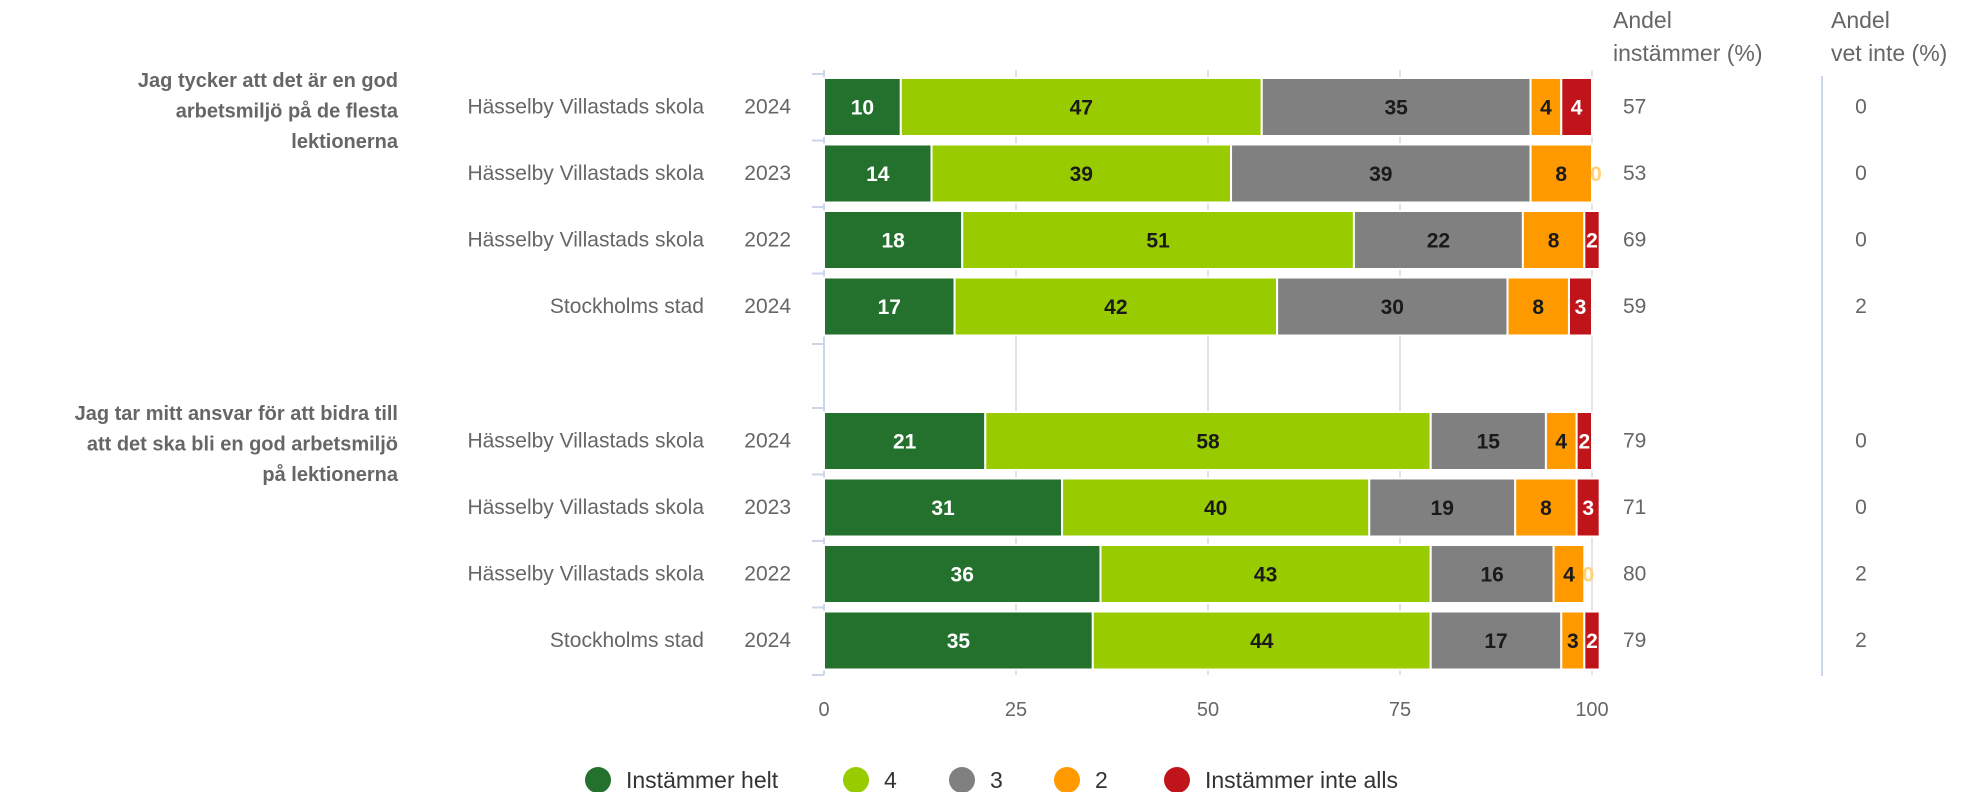  Describe the element at coordinates (1634, 306) in the screenshot. I see `agree-value: 59` at that location.